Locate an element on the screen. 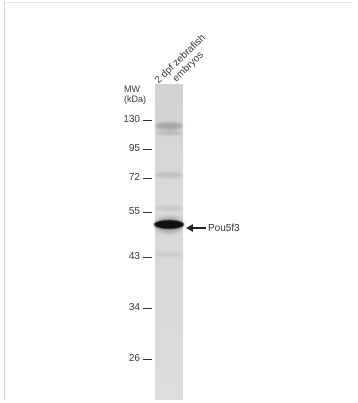  mw-marker-43: 43 is located at coordinates (130, 257).